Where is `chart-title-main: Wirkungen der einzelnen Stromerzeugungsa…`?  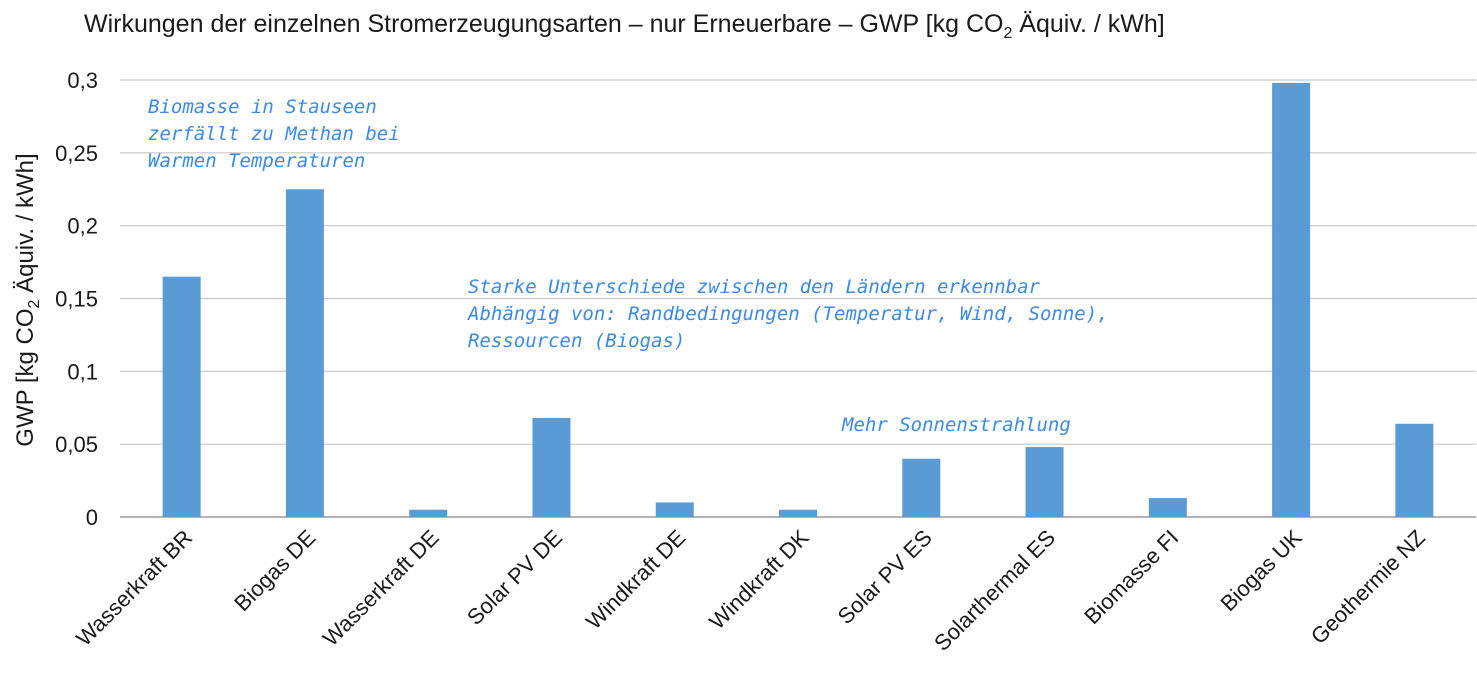
chart-title-main: Wirkungen der einzelnen Stromerzeugungsa… is located at coordinates (543, 24).